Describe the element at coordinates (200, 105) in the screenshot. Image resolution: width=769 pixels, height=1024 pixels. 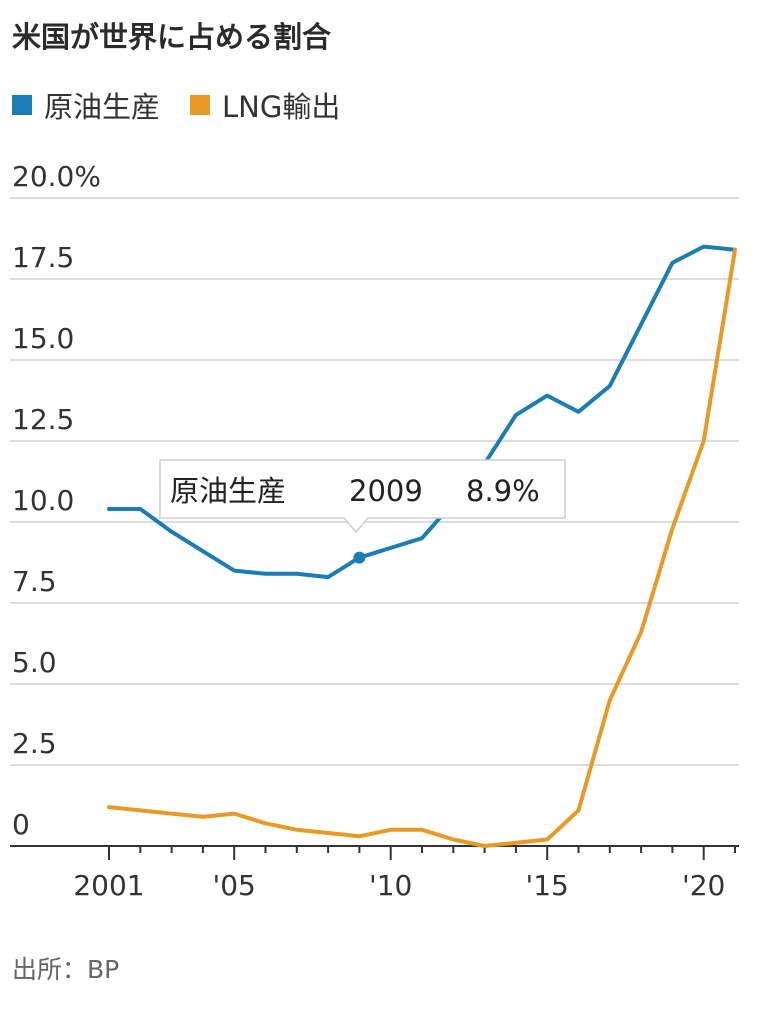
I see `legend-swatch-lng` at that location.